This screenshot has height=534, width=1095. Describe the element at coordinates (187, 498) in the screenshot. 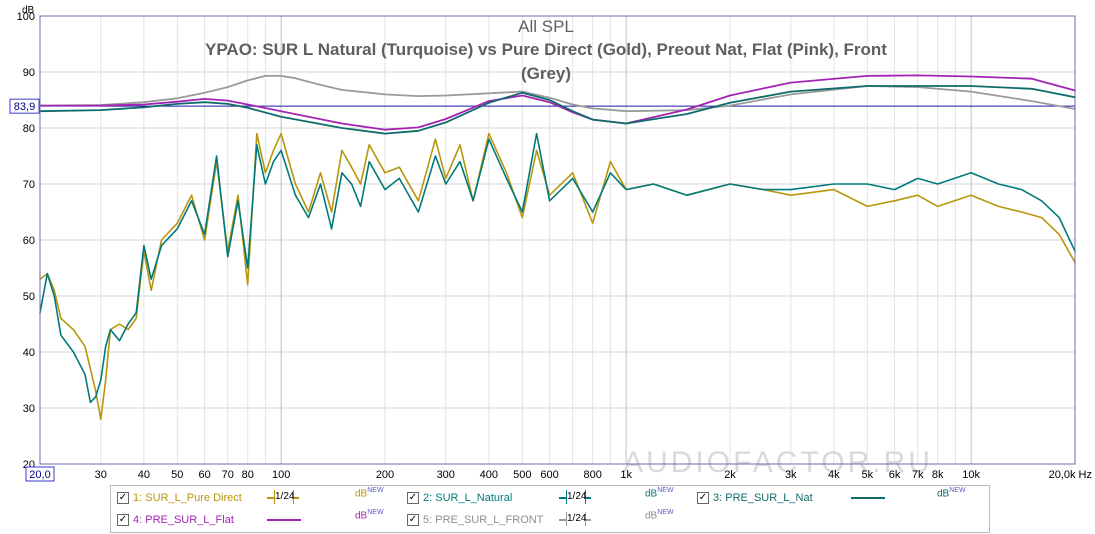

I see `legend-label: 1: SUR_L_Pure Direct` at that location.